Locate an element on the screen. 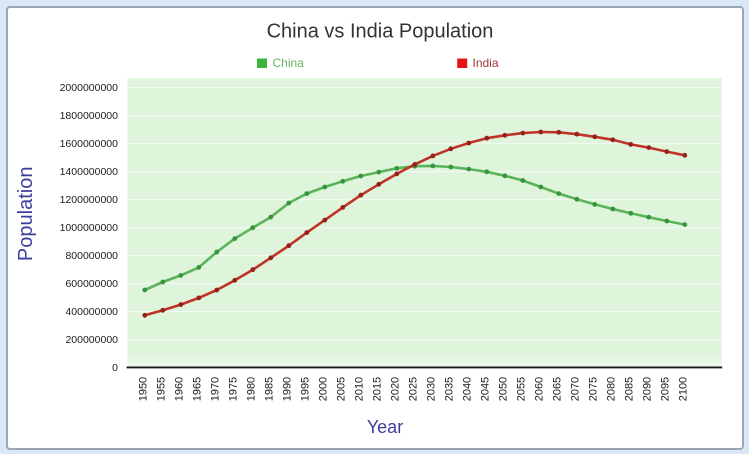  svg-text: 2060 is located at coordinates (540, 389).